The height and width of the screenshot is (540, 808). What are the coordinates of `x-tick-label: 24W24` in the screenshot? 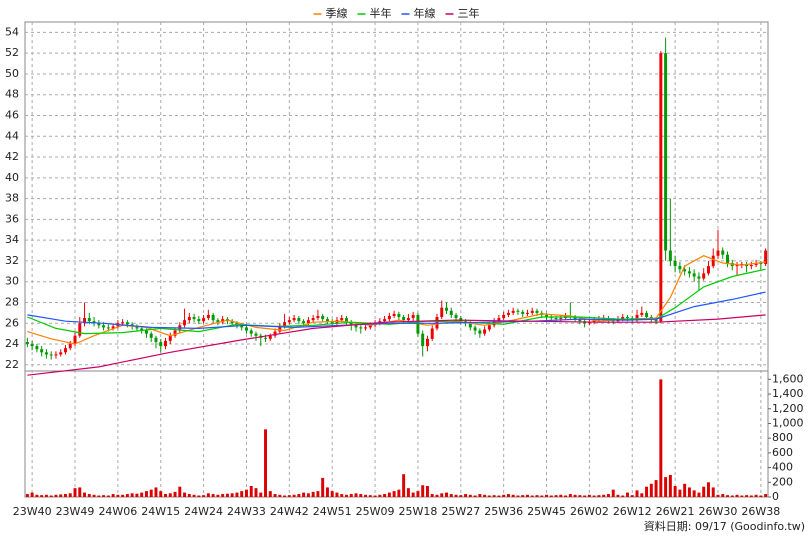 It's located at (203, 511).